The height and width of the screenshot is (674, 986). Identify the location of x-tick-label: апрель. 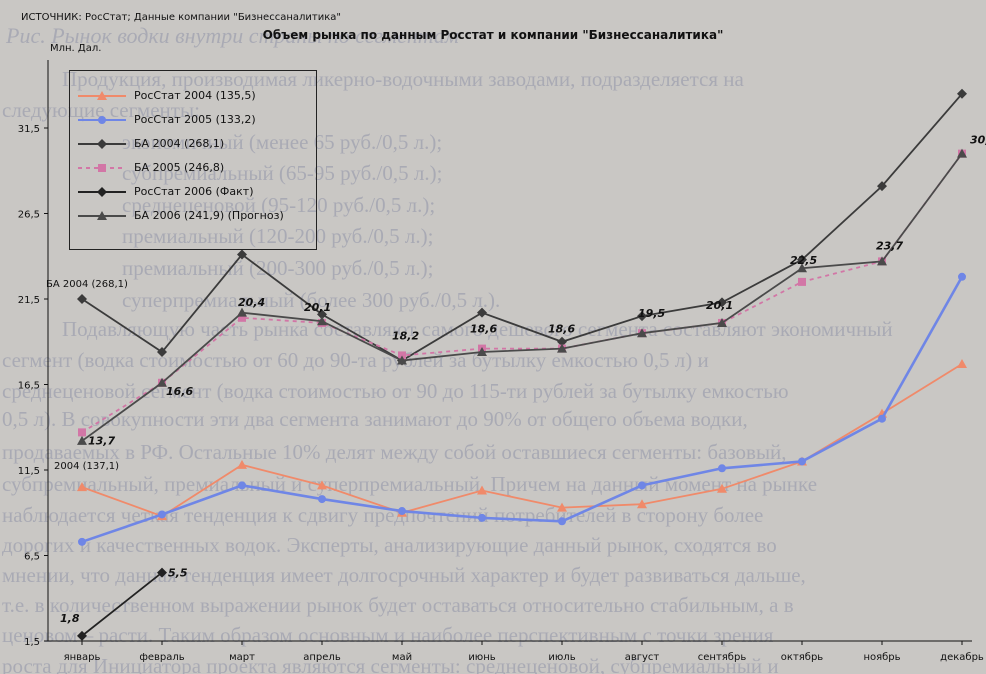
(322, 657).